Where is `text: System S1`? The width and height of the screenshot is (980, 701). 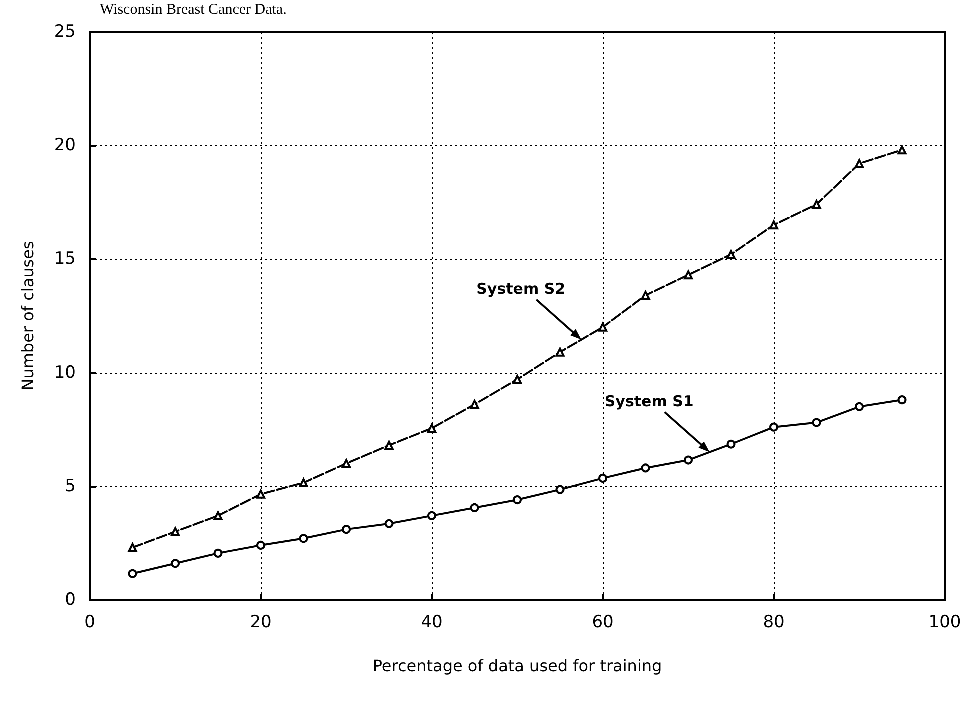
text: System S1 is located at coordinates (649, 401).